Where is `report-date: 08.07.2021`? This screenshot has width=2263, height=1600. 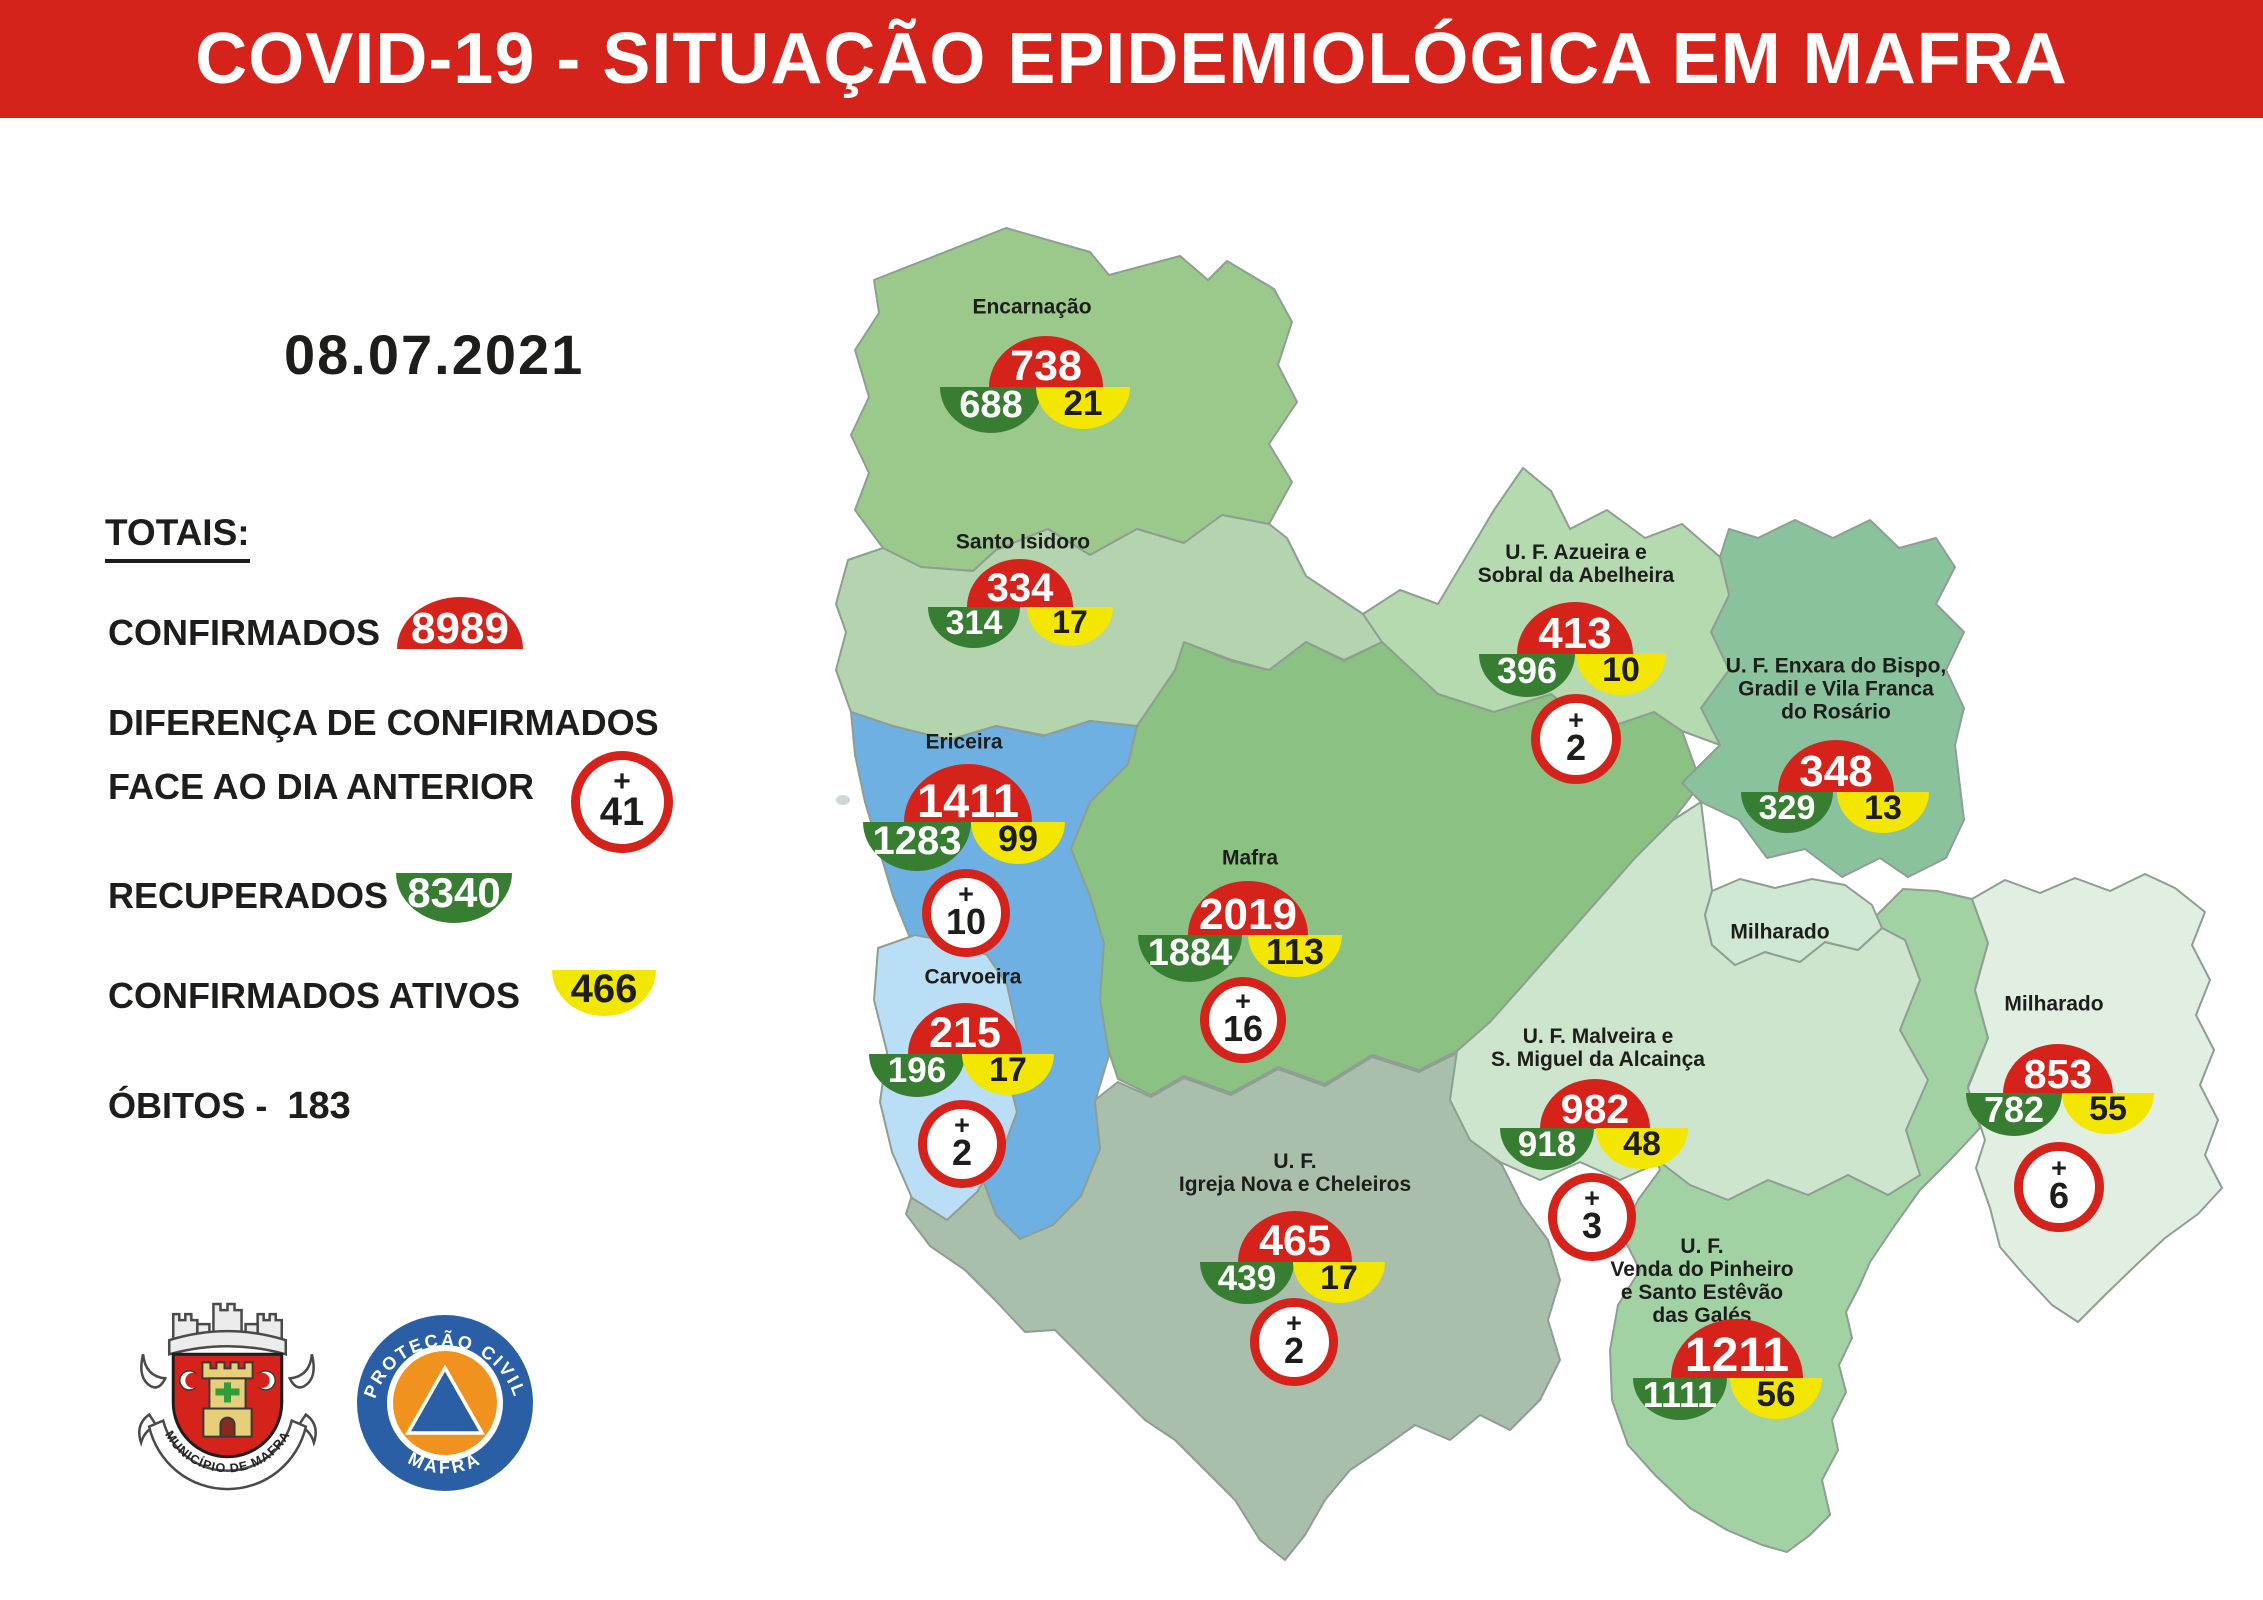
report-date: 08.07.2021 is located at coordinates (434, 354).